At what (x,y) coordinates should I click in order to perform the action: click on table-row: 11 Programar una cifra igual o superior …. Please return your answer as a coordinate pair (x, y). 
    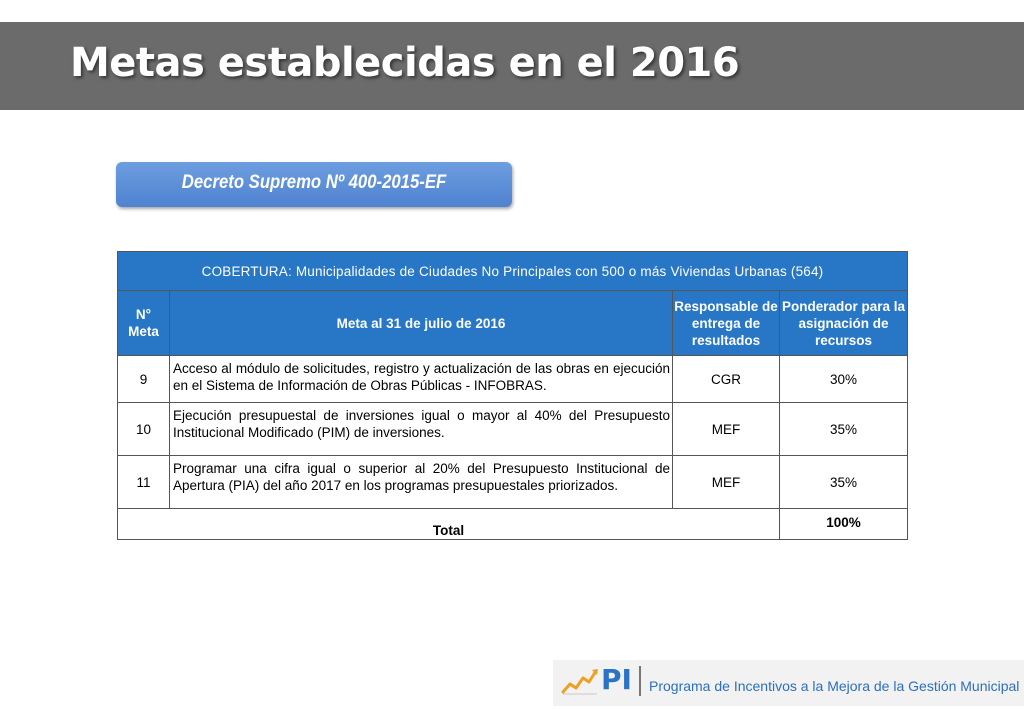
    Looking at the image, I should click on (513, 482).